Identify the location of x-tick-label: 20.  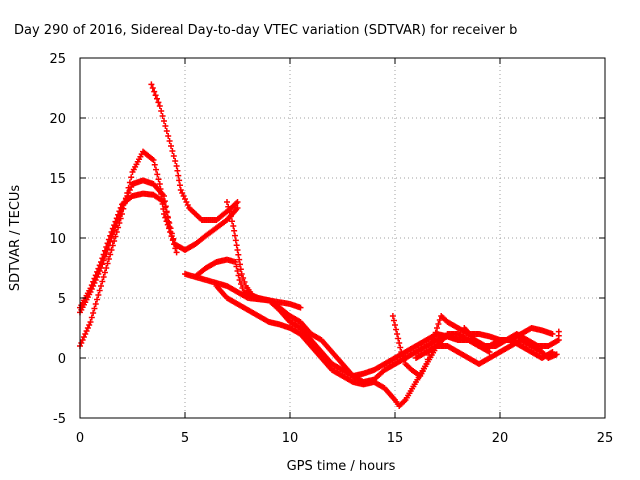
(500, 438).